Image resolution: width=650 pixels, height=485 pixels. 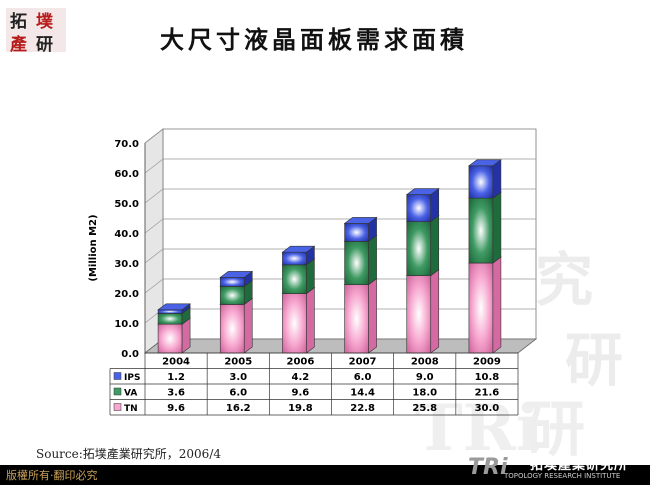 What do you see at coordinates (477, 425) in the screenshot?
I see `svg-text: TRi` at bounding box center [477, 425].